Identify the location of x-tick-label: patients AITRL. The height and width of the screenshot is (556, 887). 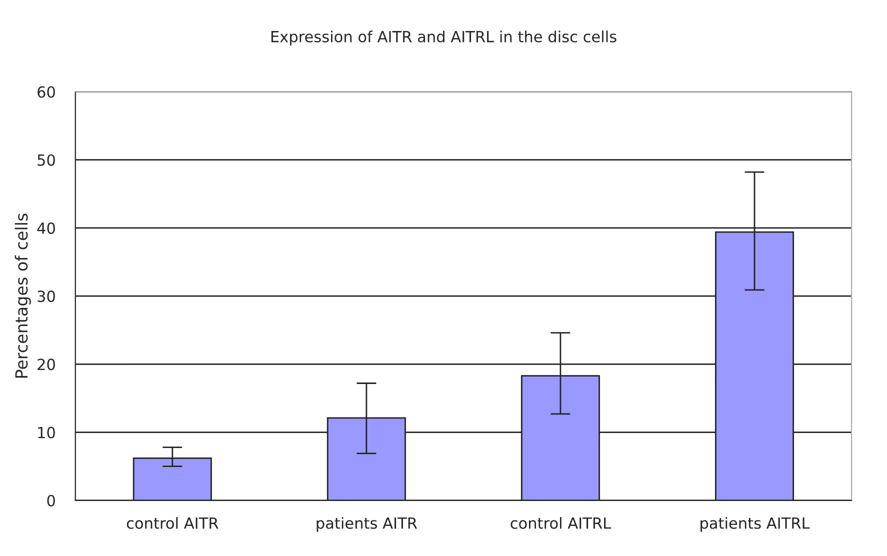
(755, 524).